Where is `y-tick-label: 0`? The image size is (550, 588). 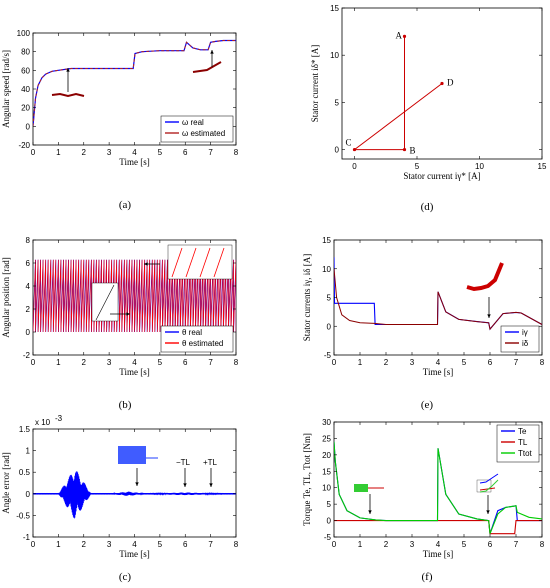 y-tick-label: 0 is located at coordinates (28, 332).